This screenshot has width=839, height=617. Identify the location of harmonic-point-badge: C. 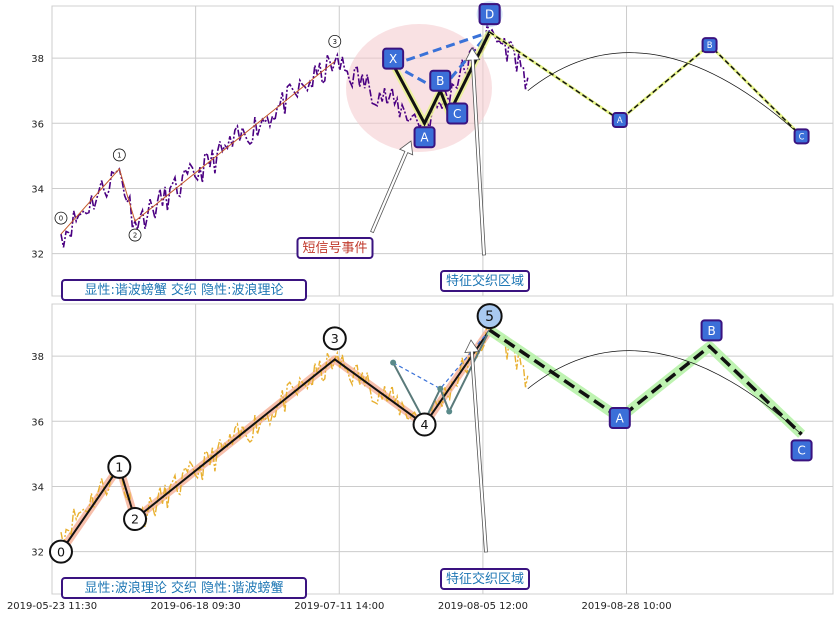
(457, 113).